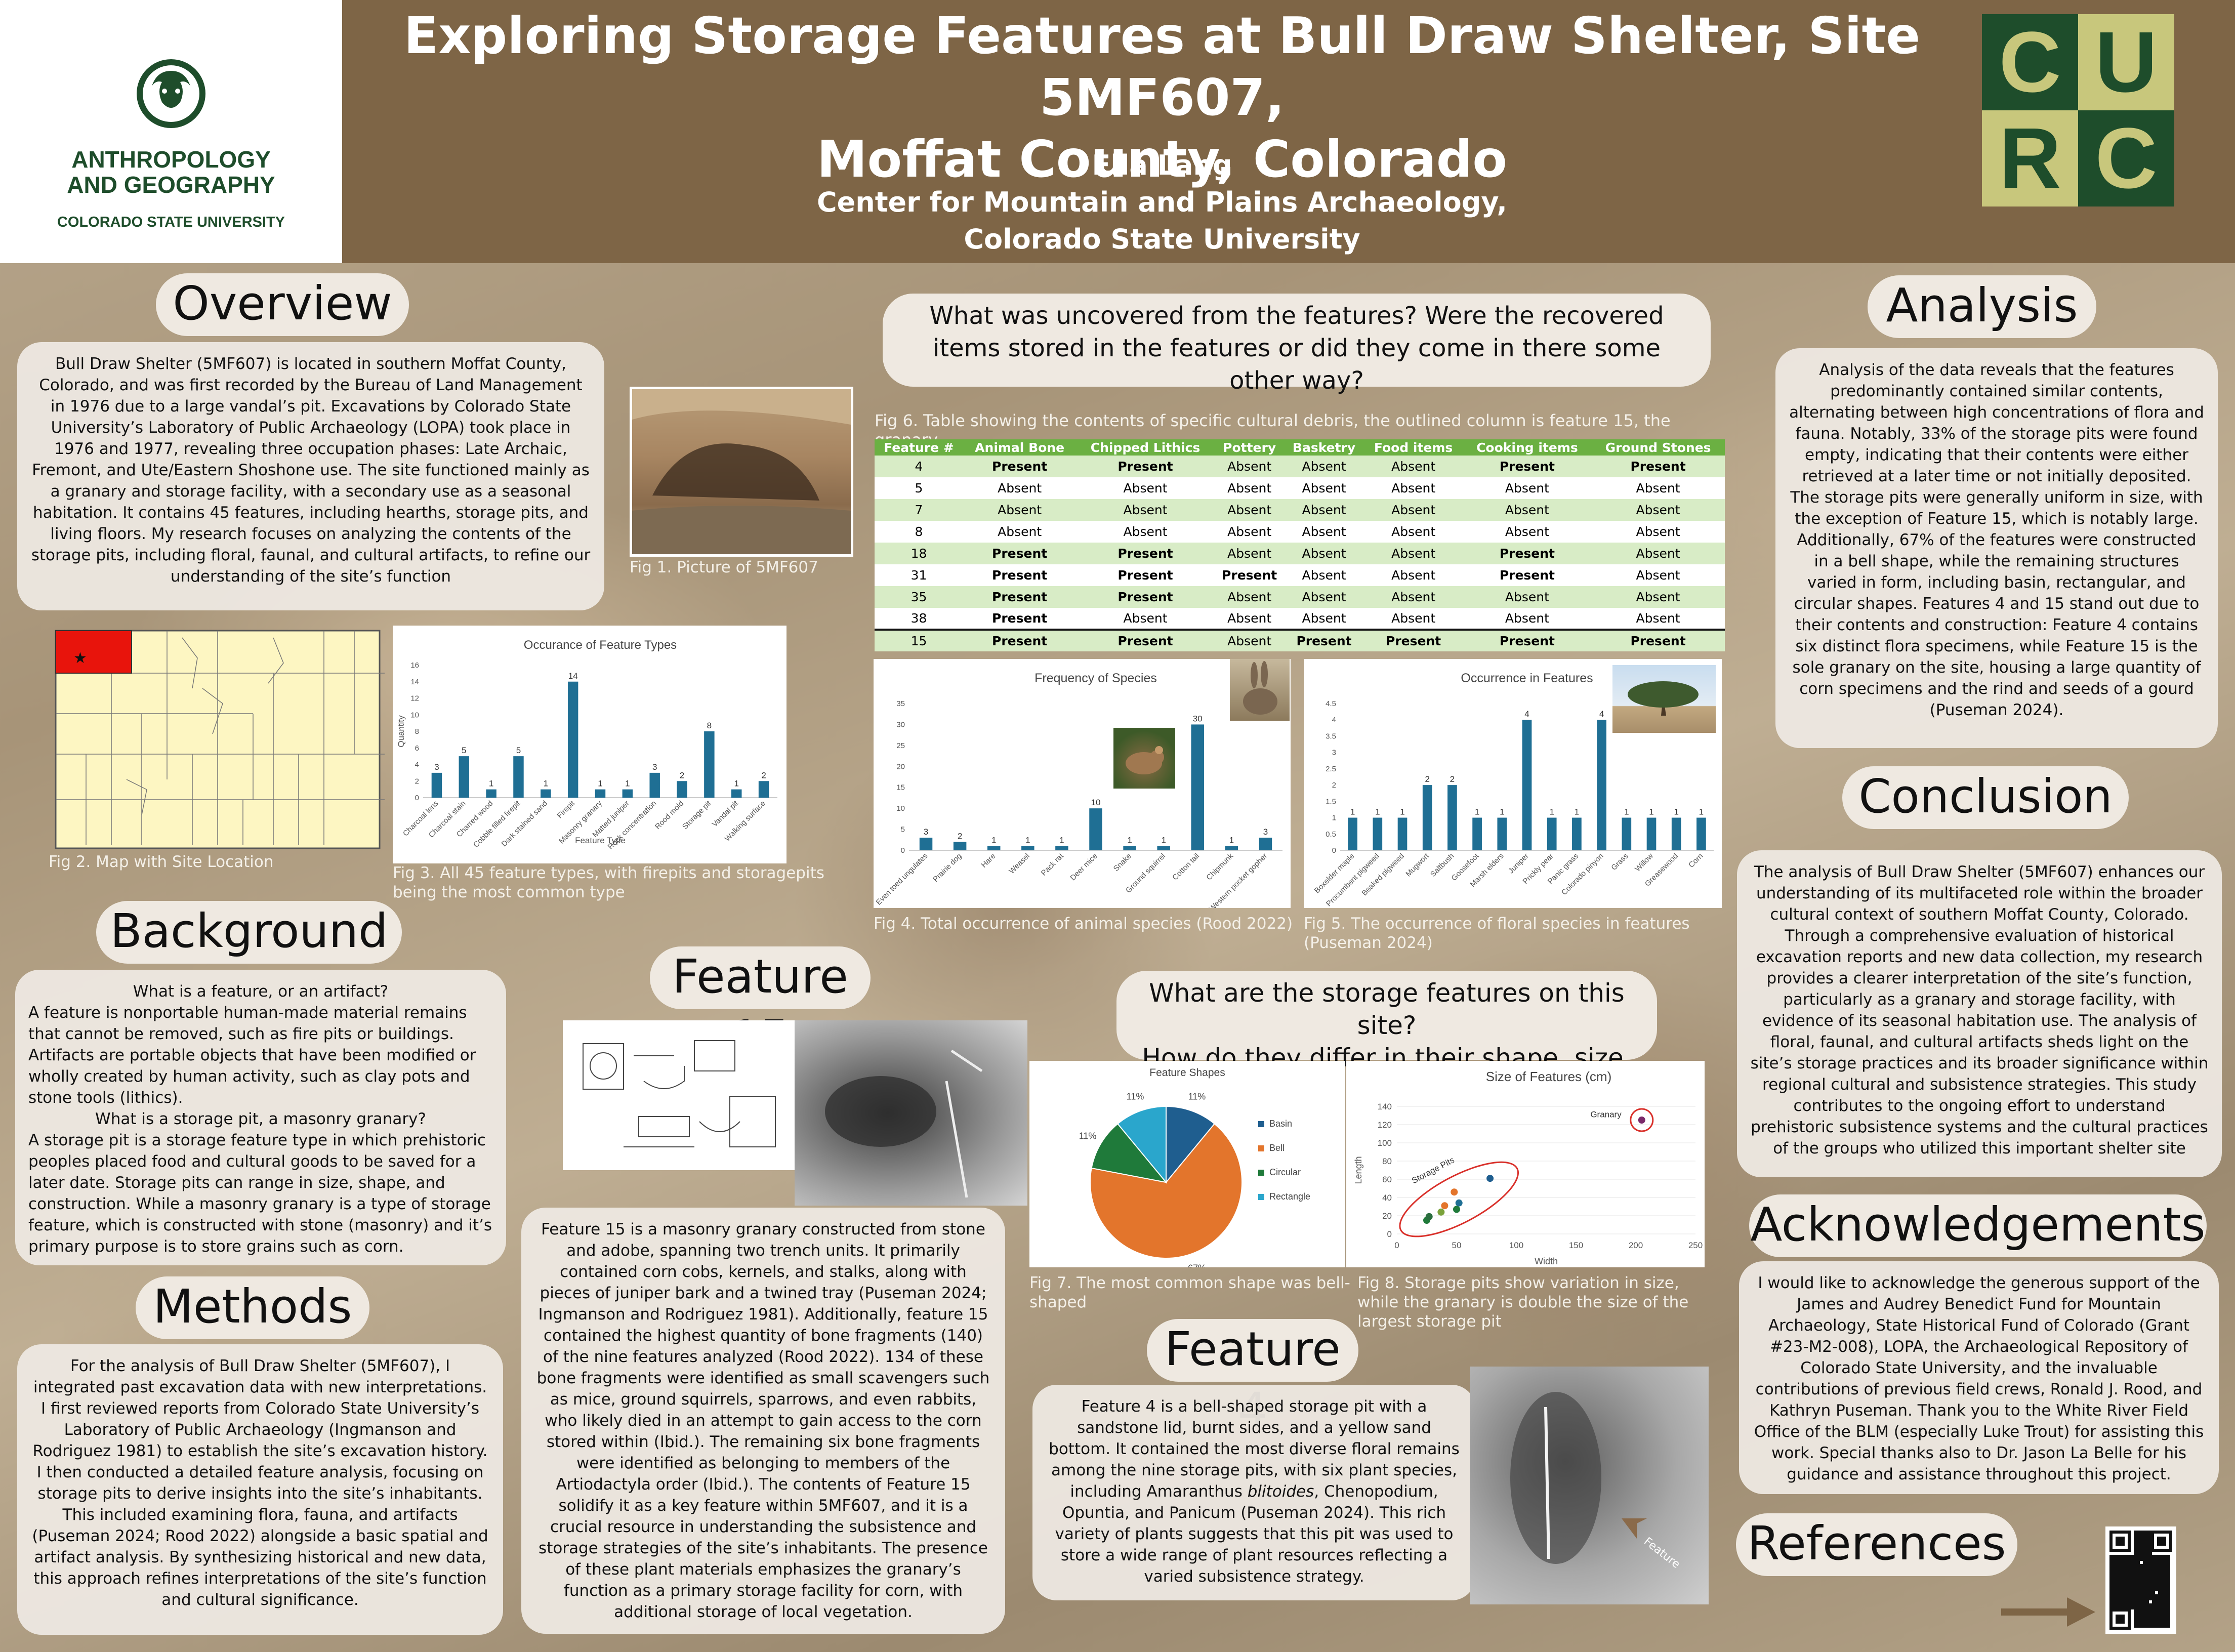  Describe the element at coordinates (1334, 753) in the screenshot. I see `y-tick-label: 3` at that location.